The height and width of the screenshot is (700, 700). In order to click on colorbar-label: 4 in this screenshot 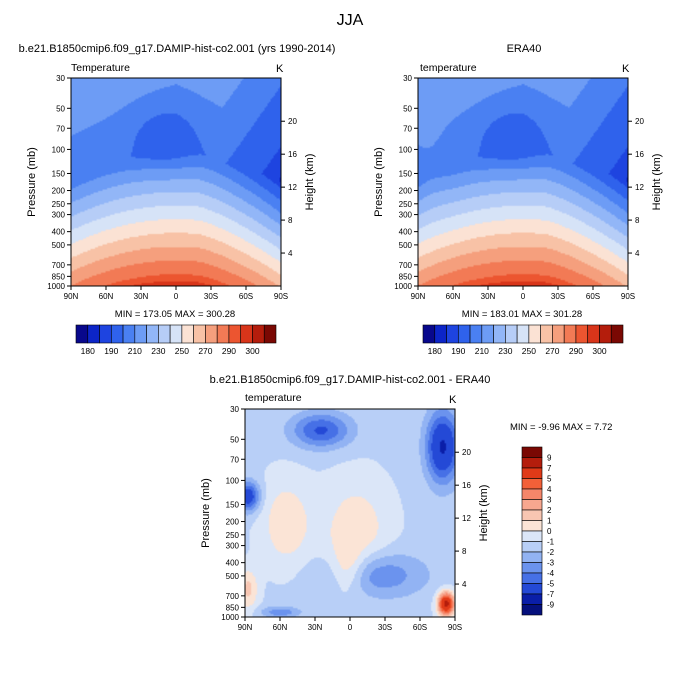, I will do `click(549, 489)`.